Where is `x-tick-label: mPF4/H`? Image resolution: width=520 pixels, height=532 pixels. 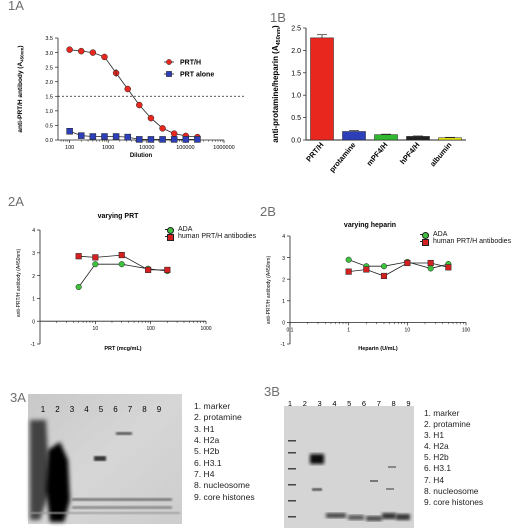
x-tick-label: mPF4/H is located at coordinates (377, 154).